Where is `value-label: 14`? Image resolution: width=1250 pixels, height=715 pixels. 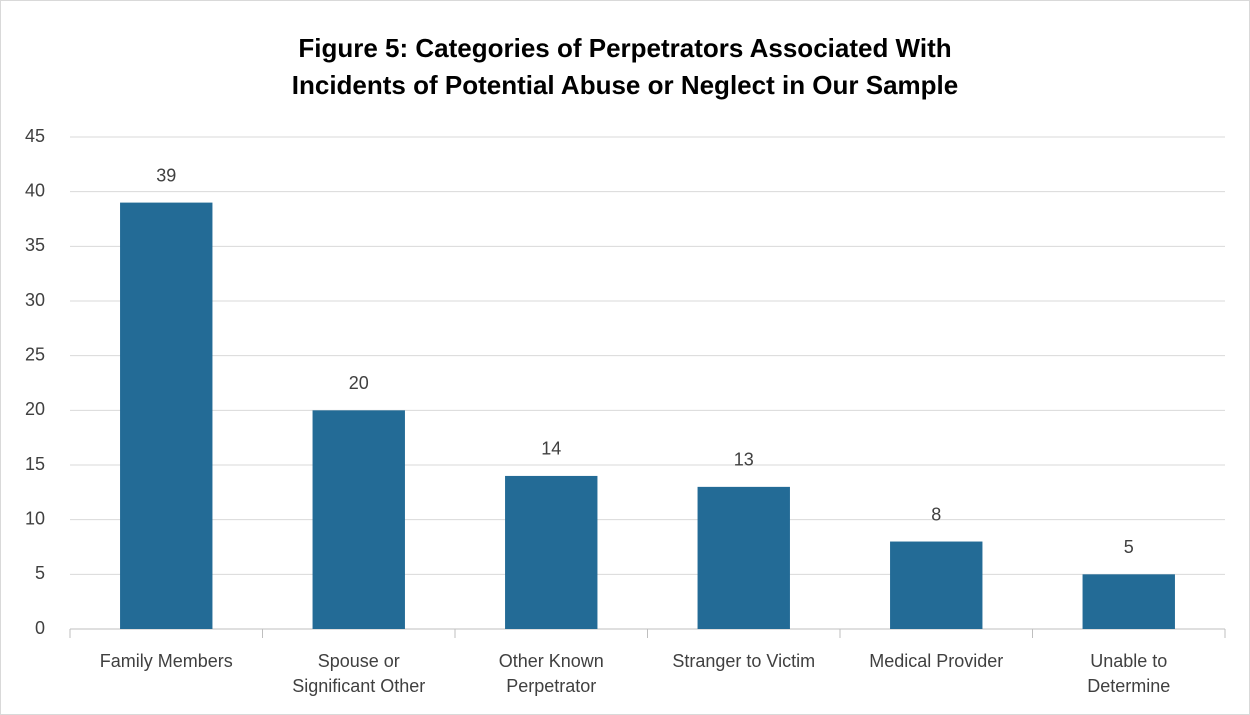 value-label: 14 is located at coordinates (551, 449).